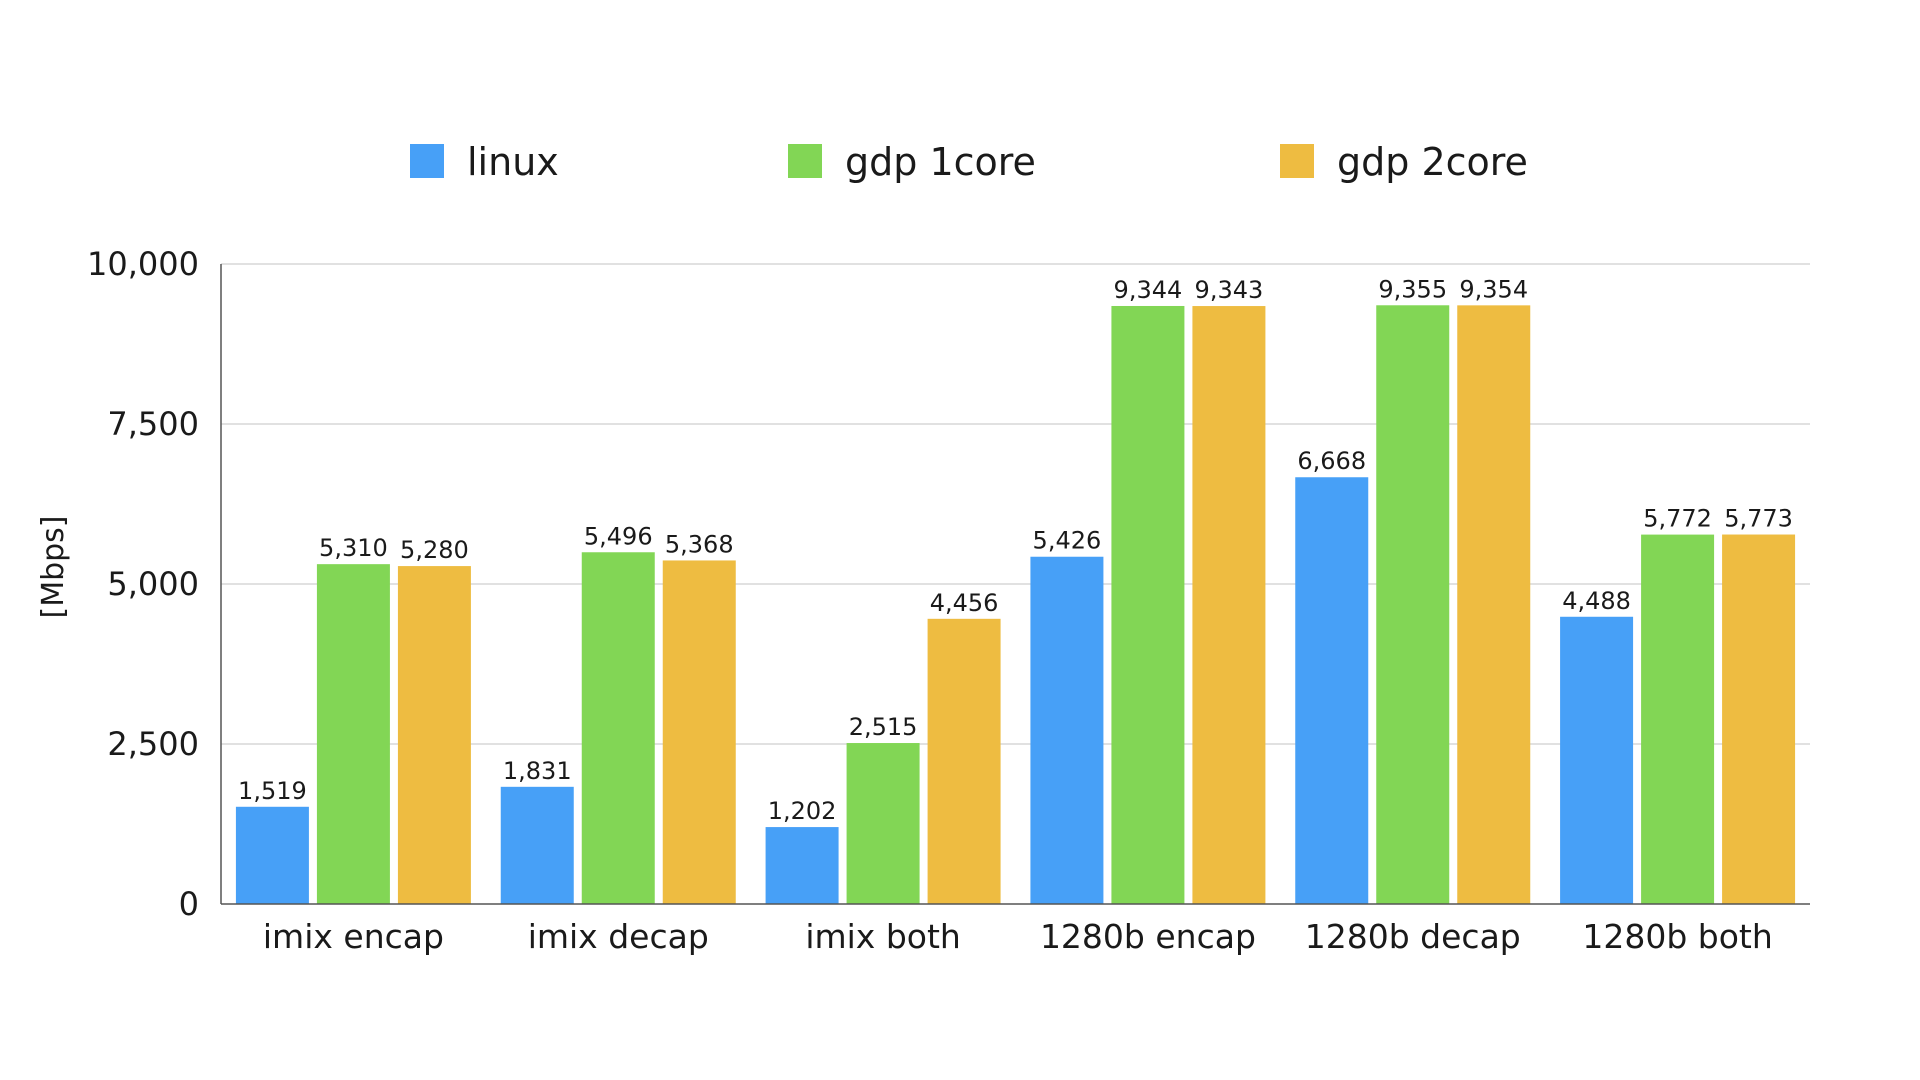  Describe the element at coordinates (1494, 604) in the screenshot. I see `bar-gdp-2core-1280b-decap` at that location.